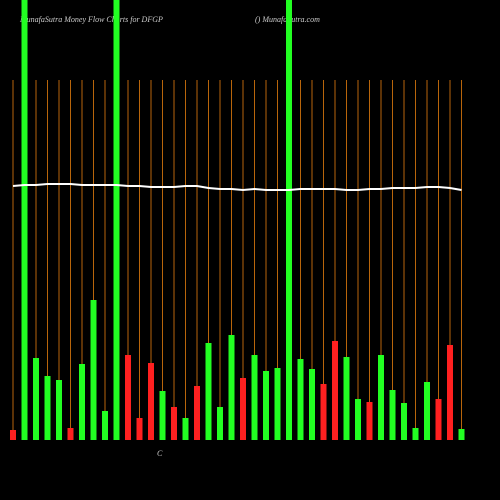 The width and height of the screenshot is (500, 500). I want to click on annotation: C, so click(160, 453).